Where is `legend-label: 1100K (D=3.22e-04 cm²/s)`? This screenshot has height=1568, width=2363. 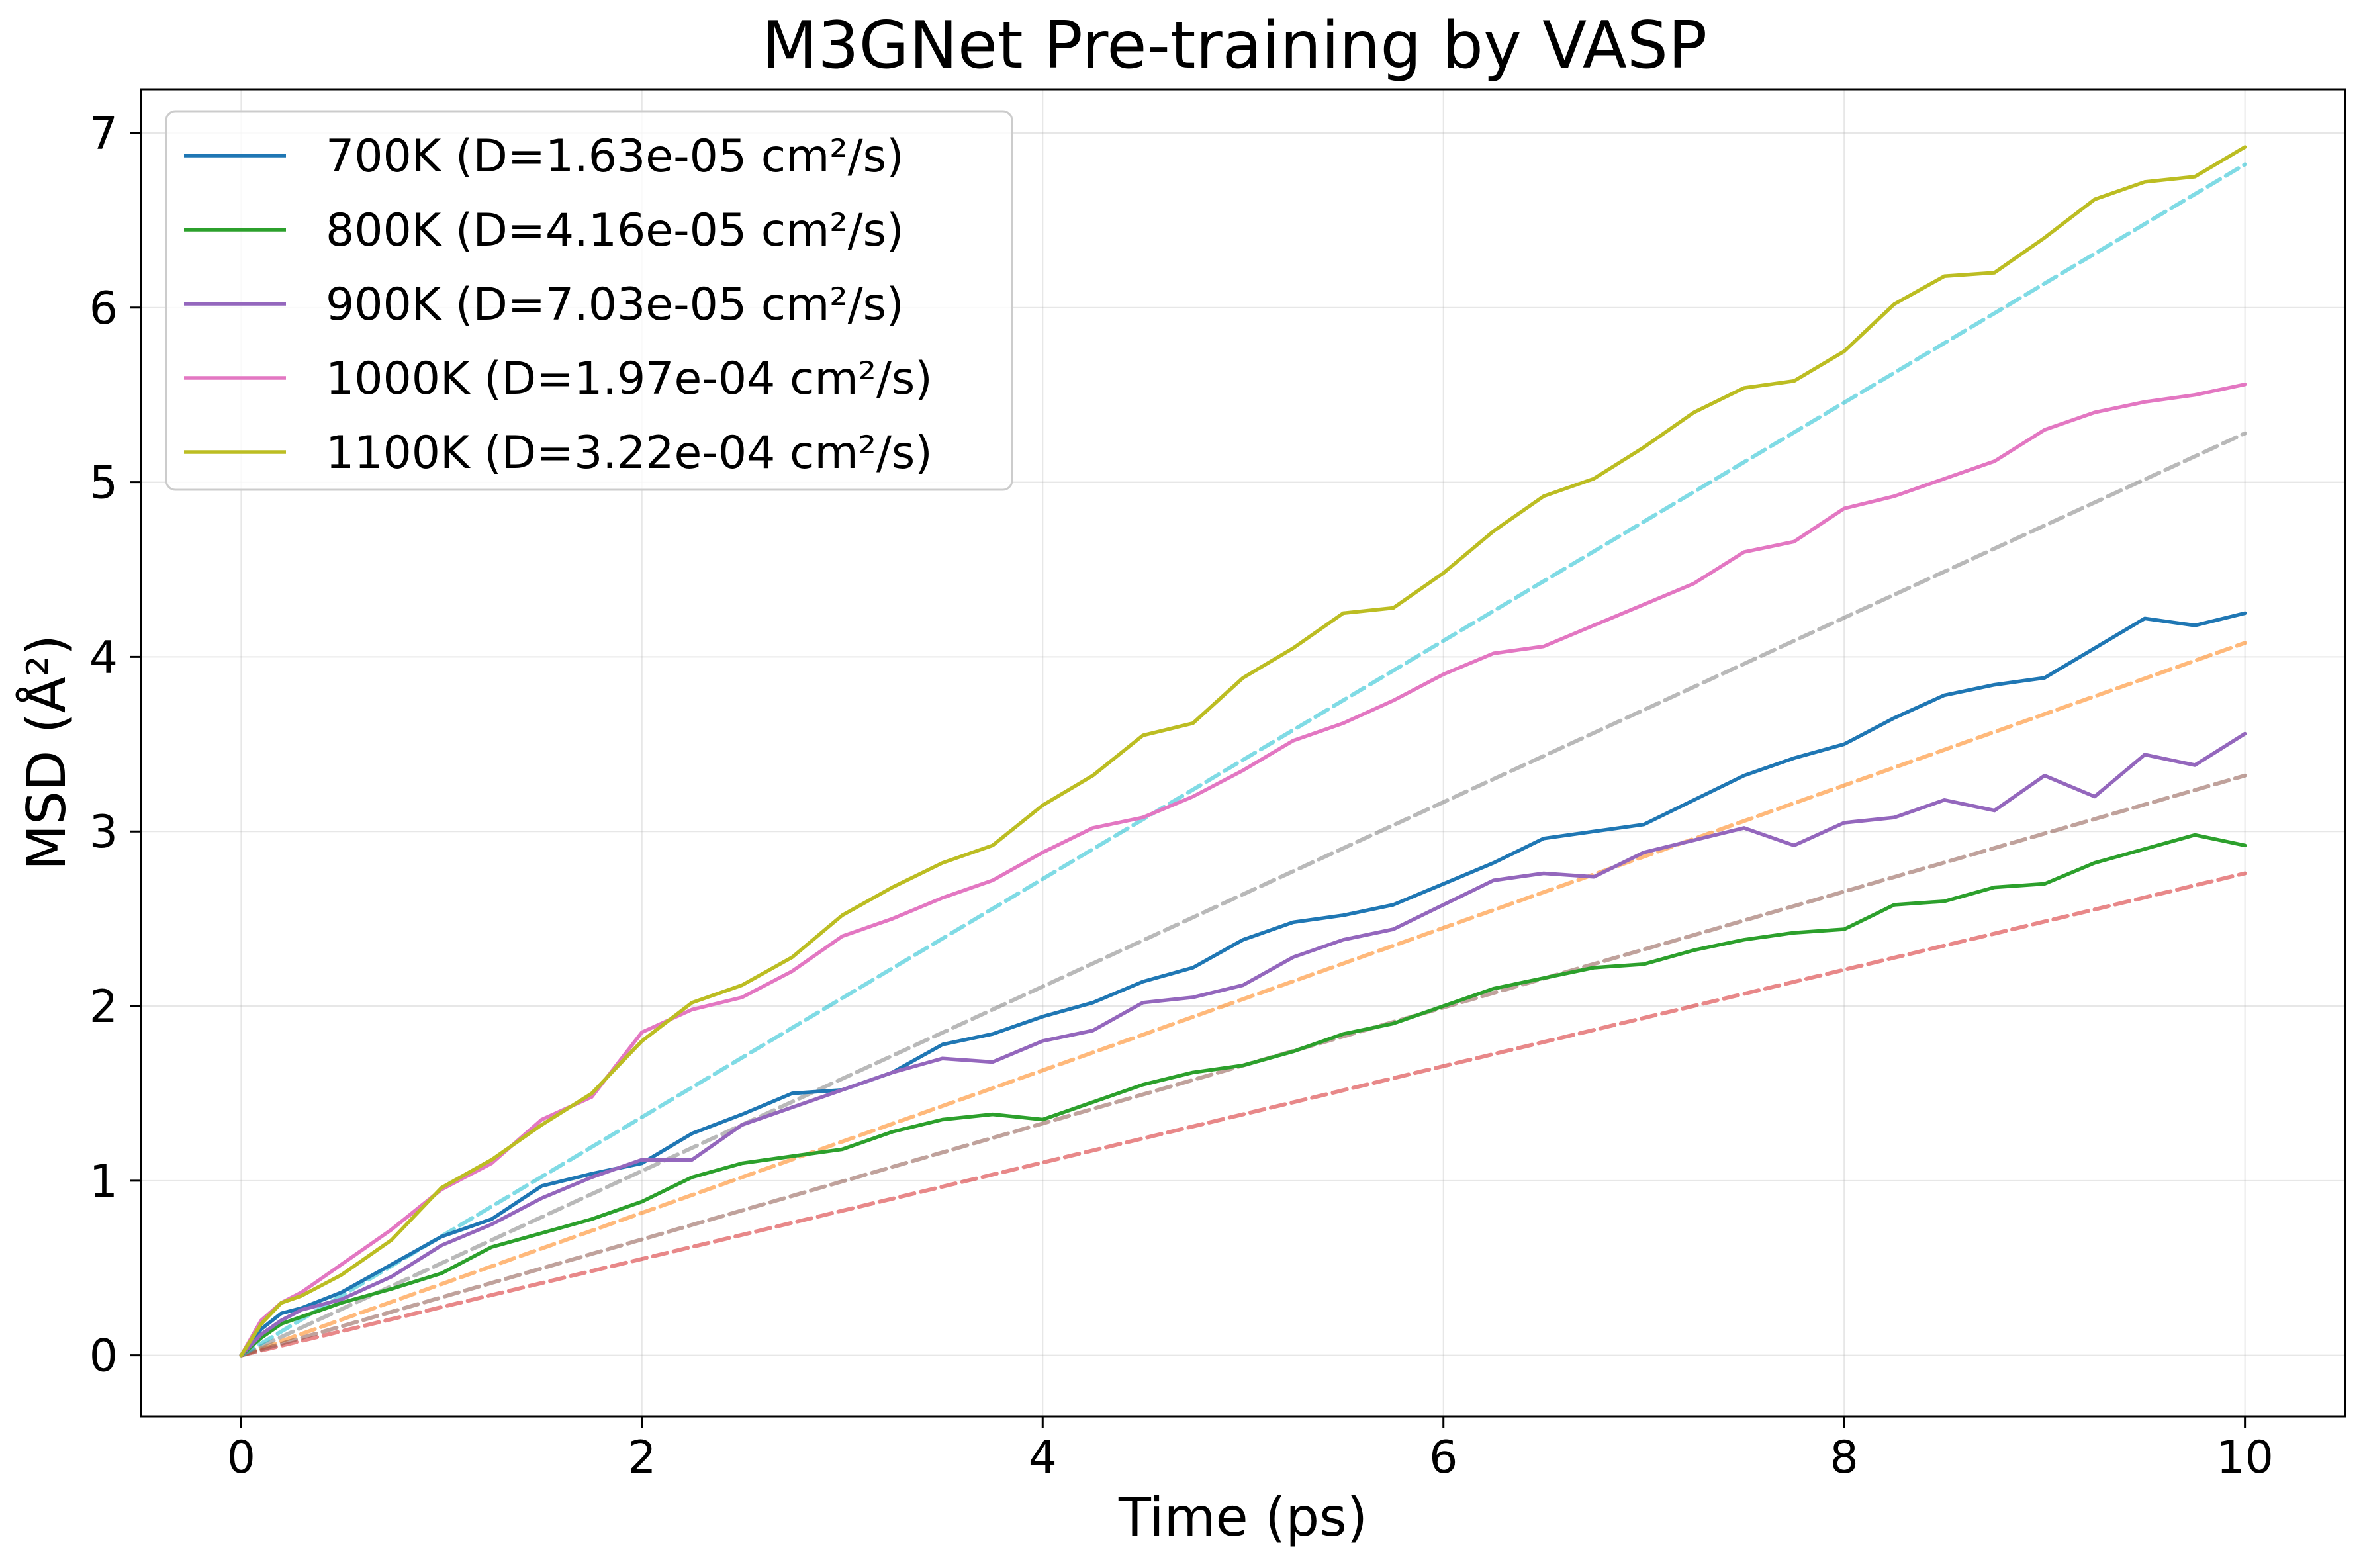
legend-label: 1100K (D=3.22e-04 cm²/s) is located at coordinates (629, 453).